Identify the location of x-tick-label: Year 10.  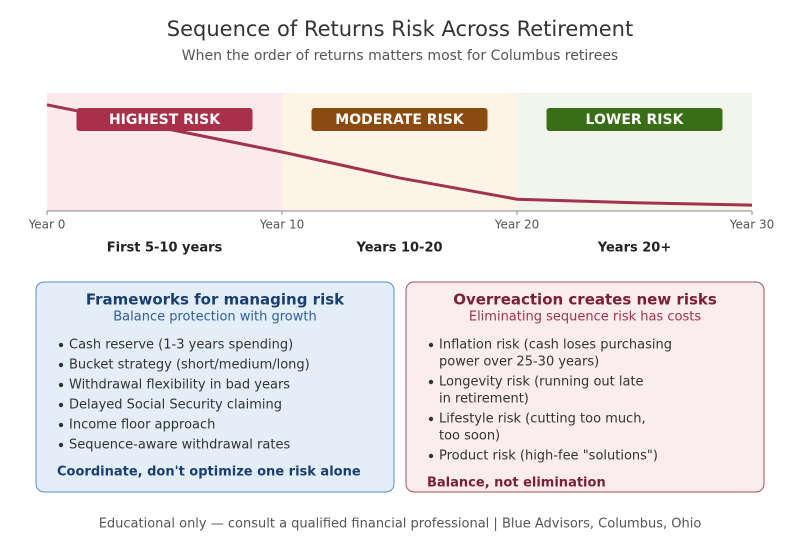
(282, 225).